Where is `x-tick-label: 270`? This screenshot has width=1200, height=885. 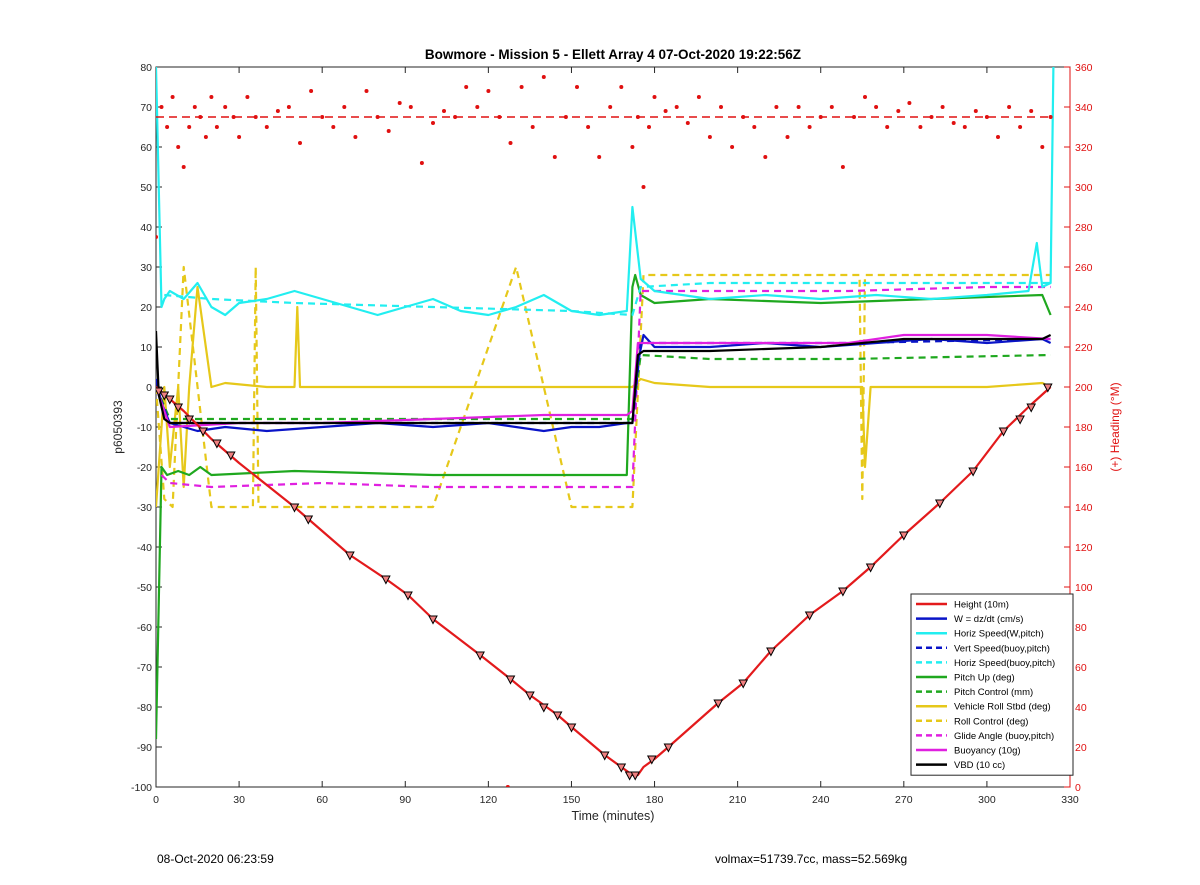 x-tick-label: 270 is located at coordinates (904, 800).